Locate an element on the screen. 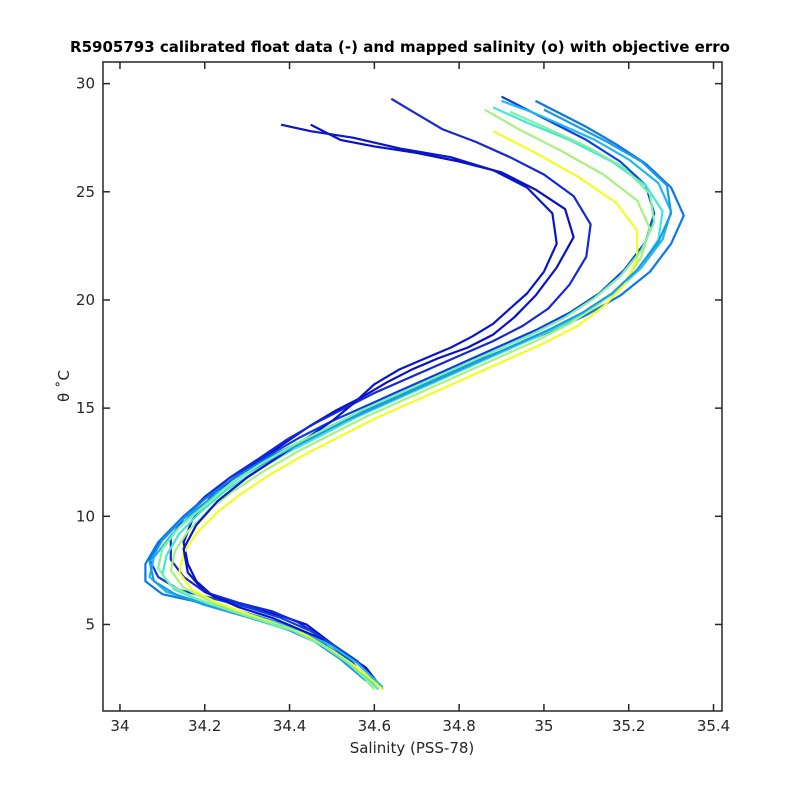  x-tick-label: 34.6 is located at coordinates (374, 726).